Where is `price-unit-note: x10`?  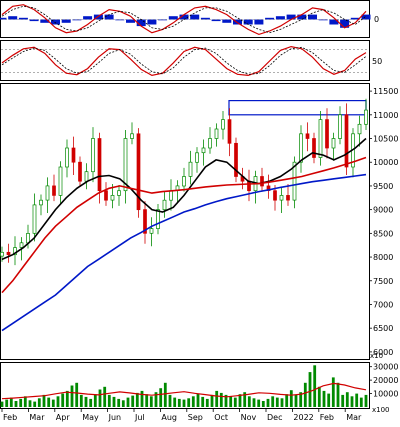
price-unit-note: x10 is located at coordinates (376, 356).